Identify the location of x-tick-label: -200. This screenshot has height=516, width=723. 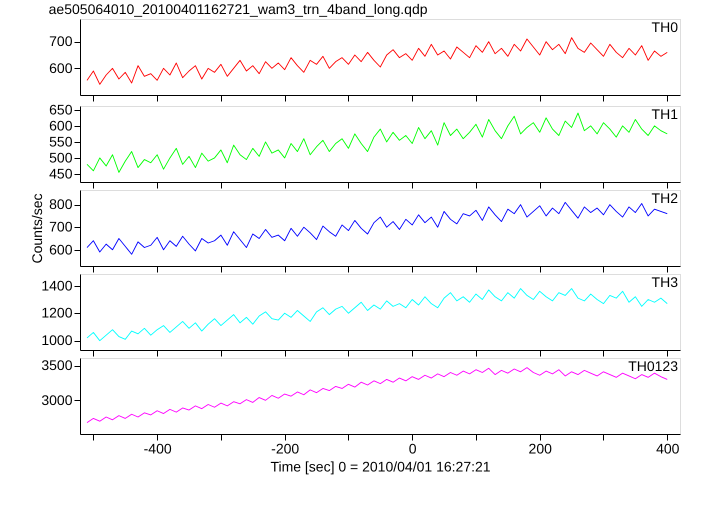
(285, 448).